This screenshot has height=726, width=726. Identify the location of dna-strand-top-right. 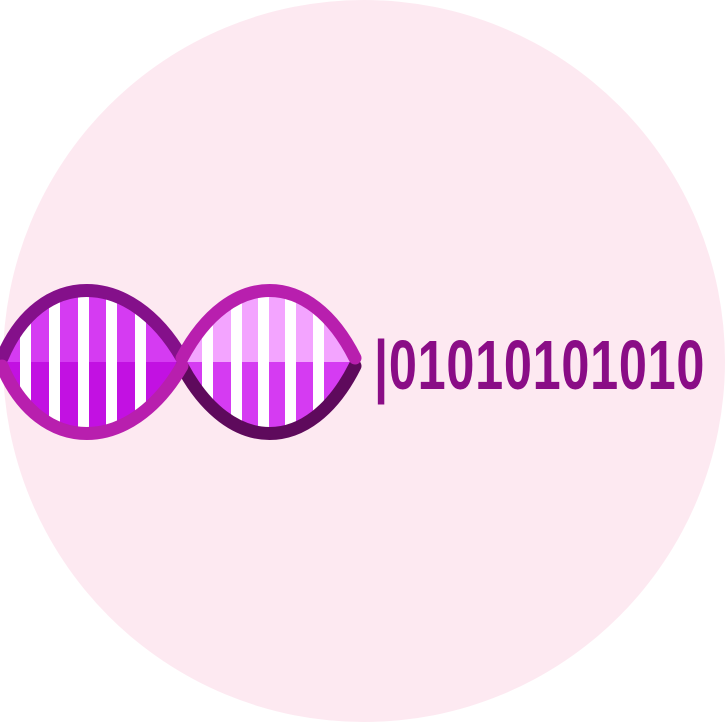
(268, 324).